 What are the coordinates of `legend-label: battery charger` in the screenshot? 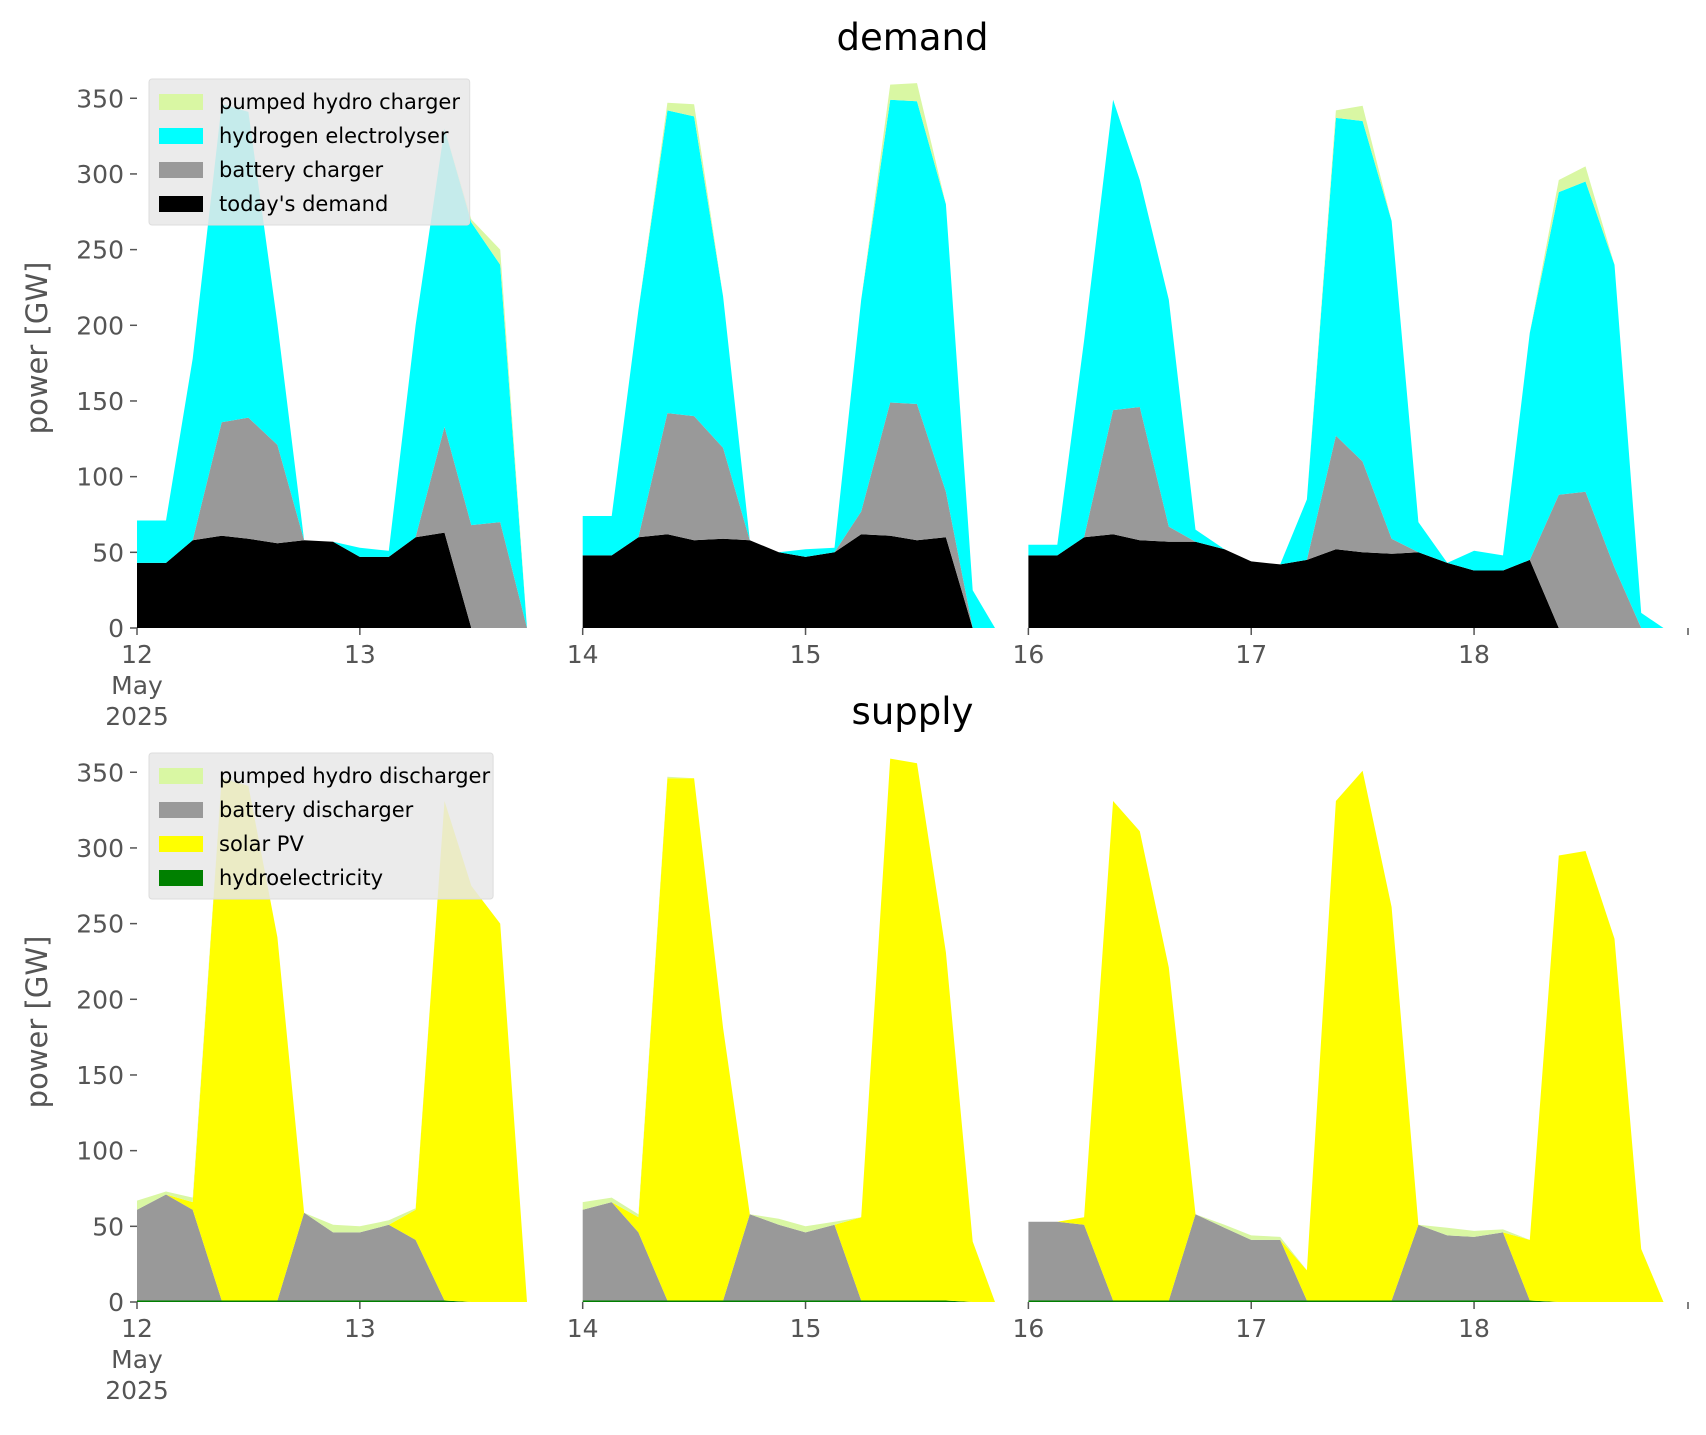 It's located at (301, 170).